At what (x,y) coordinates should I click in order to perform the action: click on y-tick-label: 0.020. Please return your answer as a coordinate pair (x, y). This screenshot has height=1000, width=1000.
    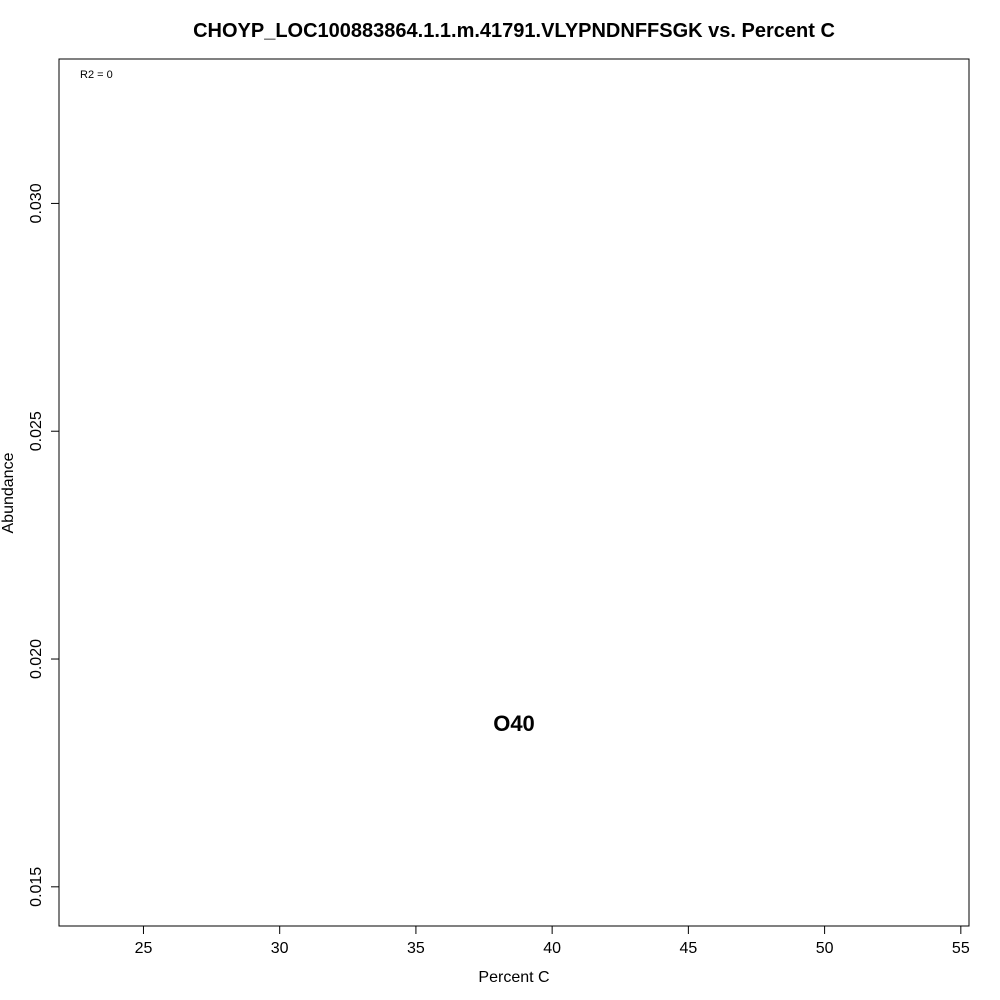
    Looking at the image, I should click on (36, 659).